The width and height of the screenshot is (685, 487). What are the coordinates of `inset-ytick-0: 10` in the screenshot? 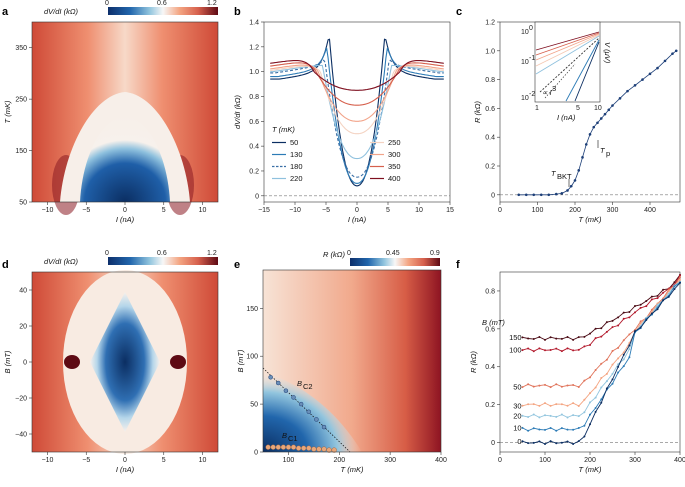 It's located at (525, 32).